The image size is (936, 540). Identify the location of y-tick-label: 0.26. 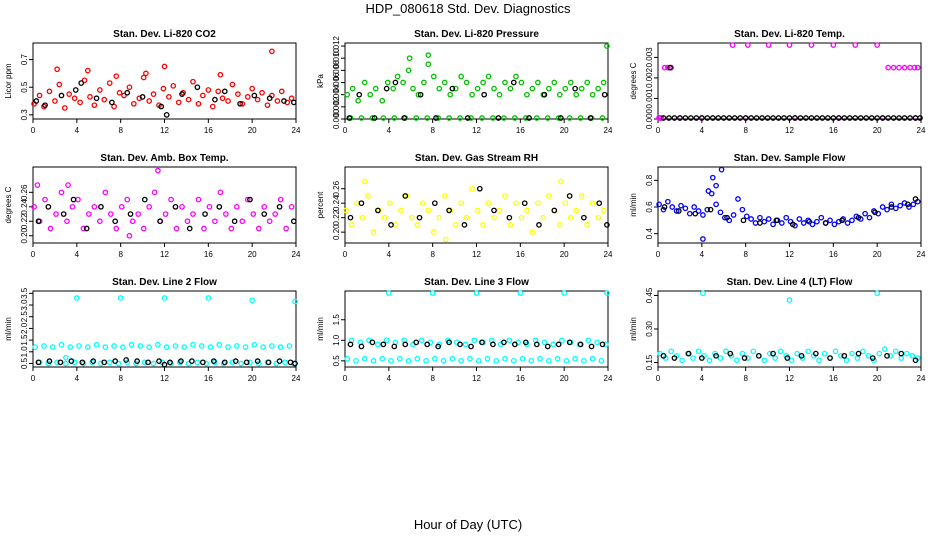
(336, 188).